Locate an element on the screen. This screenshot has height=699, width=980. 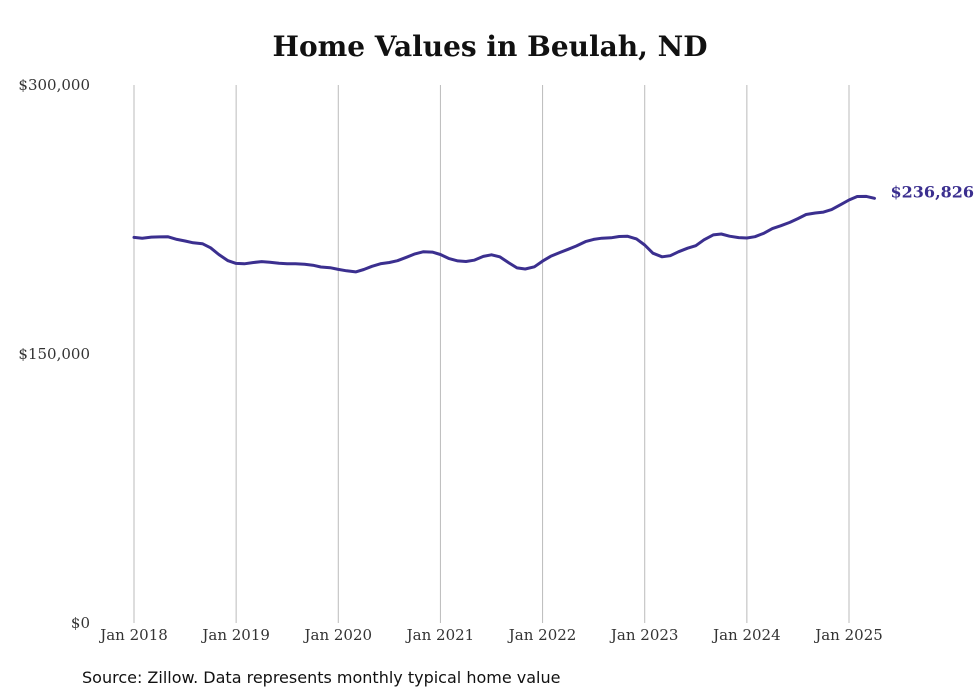
y-tick-label: $300,000 is located at coordinates (54, 85).